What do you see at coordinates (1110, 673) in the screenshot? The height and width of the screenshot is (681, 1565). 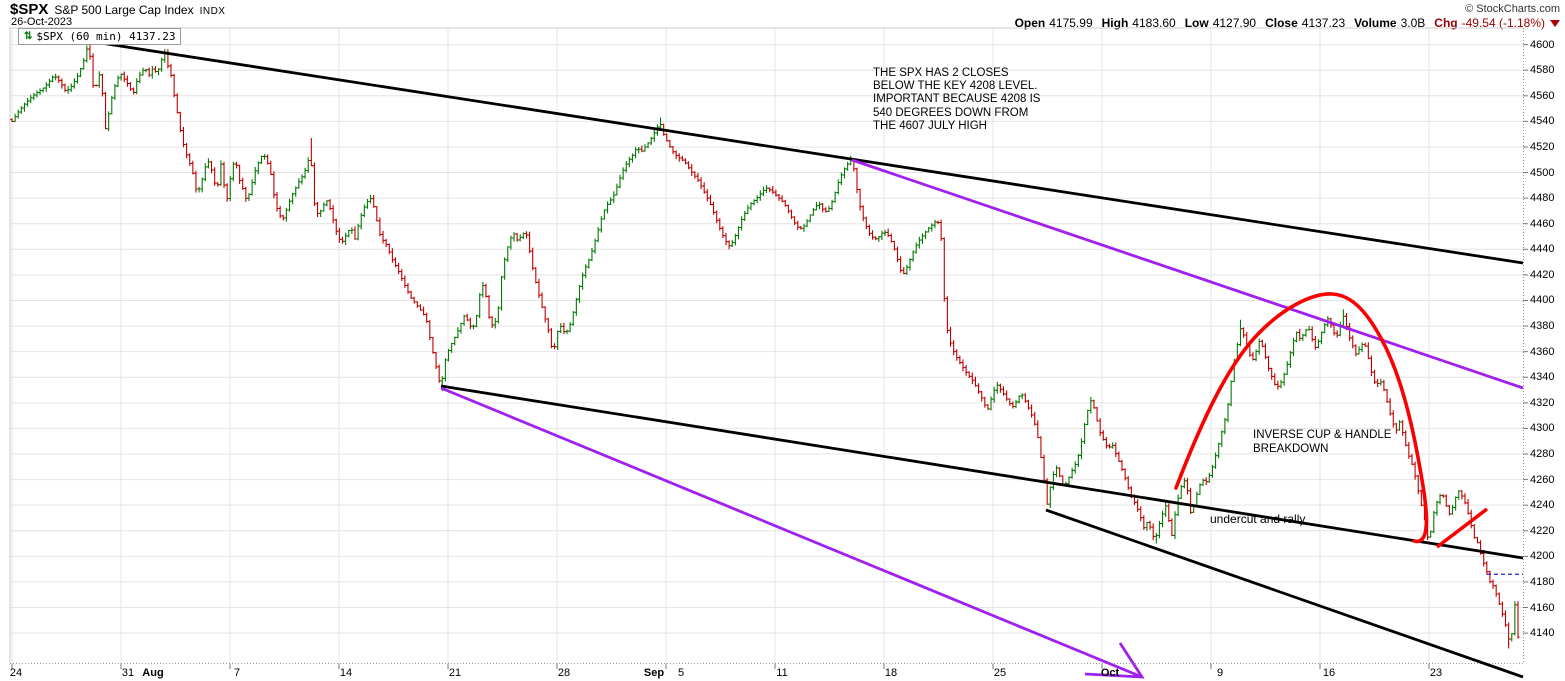 I see `x-axis-label: Oct` at bounding box center [1110, 673].